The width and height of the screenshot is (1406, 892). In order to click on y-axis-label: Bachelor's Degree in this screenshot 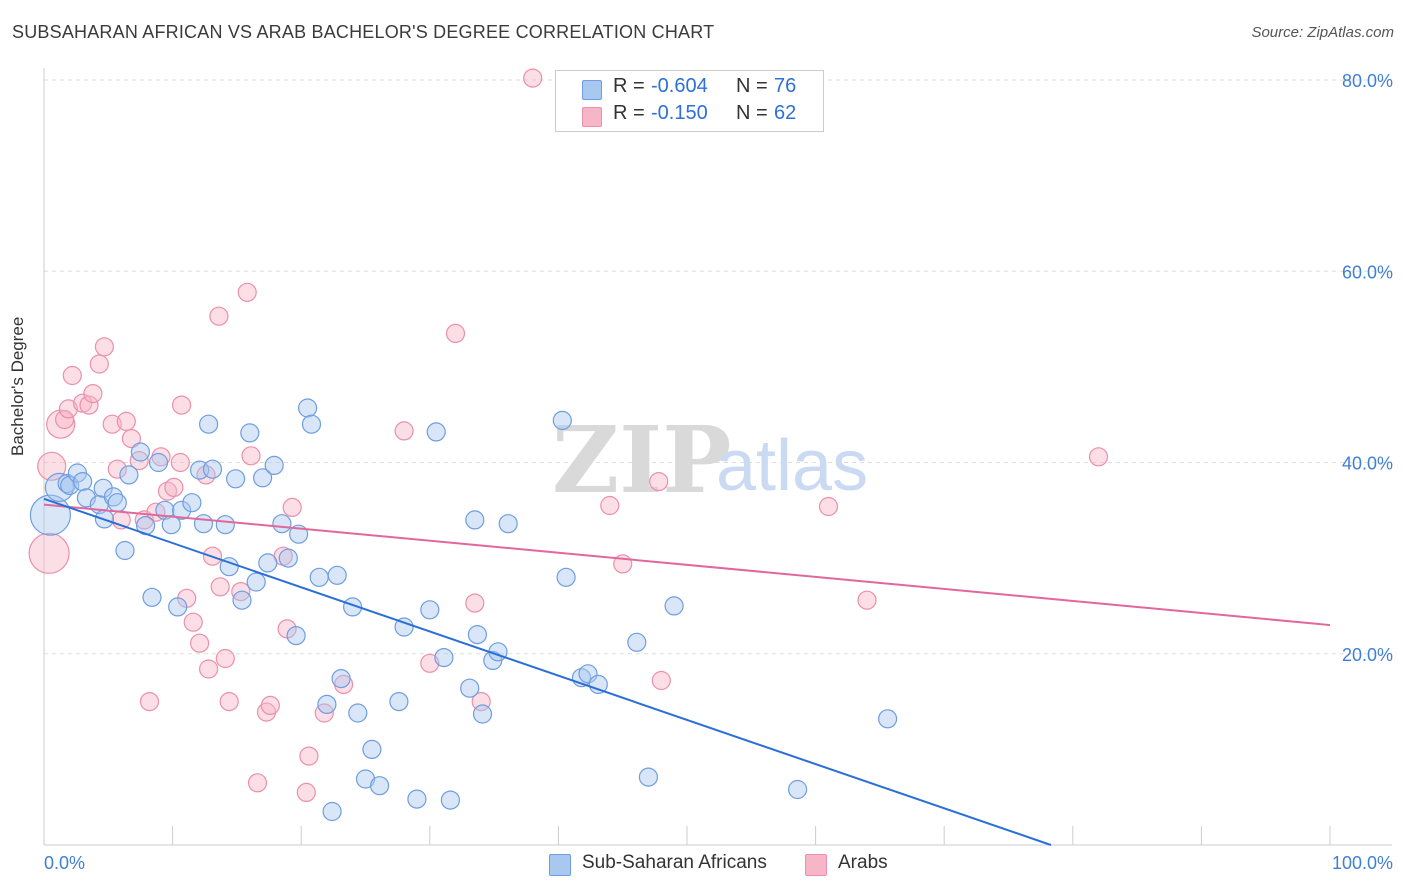, I will do `click(17, 386)`.